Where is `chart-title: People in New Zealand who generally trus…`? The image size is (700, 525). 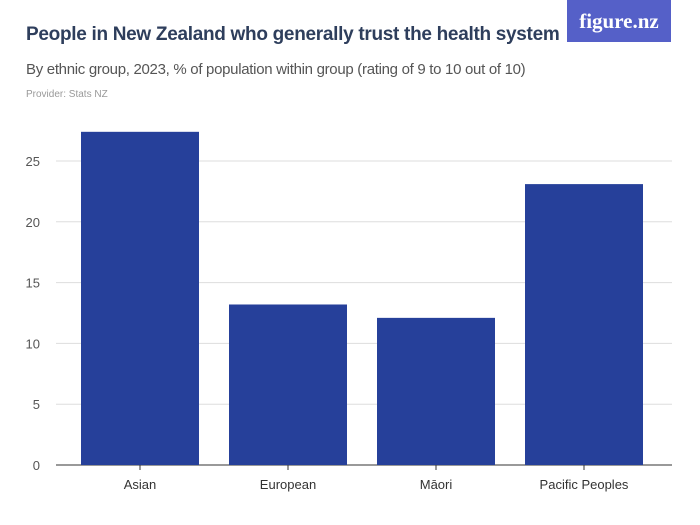
chart-title: People in New Zealand who generally trus… is located at coordinates (293, 34).